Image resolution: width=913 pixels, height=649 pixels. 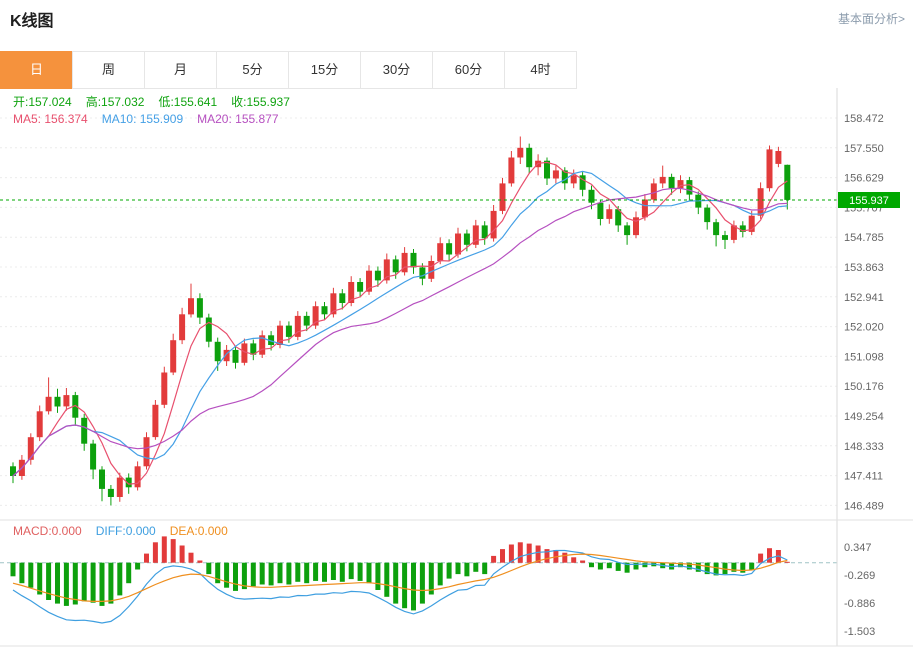 What do you see at coordinates (50, 119) in the screenshot?
I see `ma5-value: MA5: 156.374` at bounding box center [50, 119].